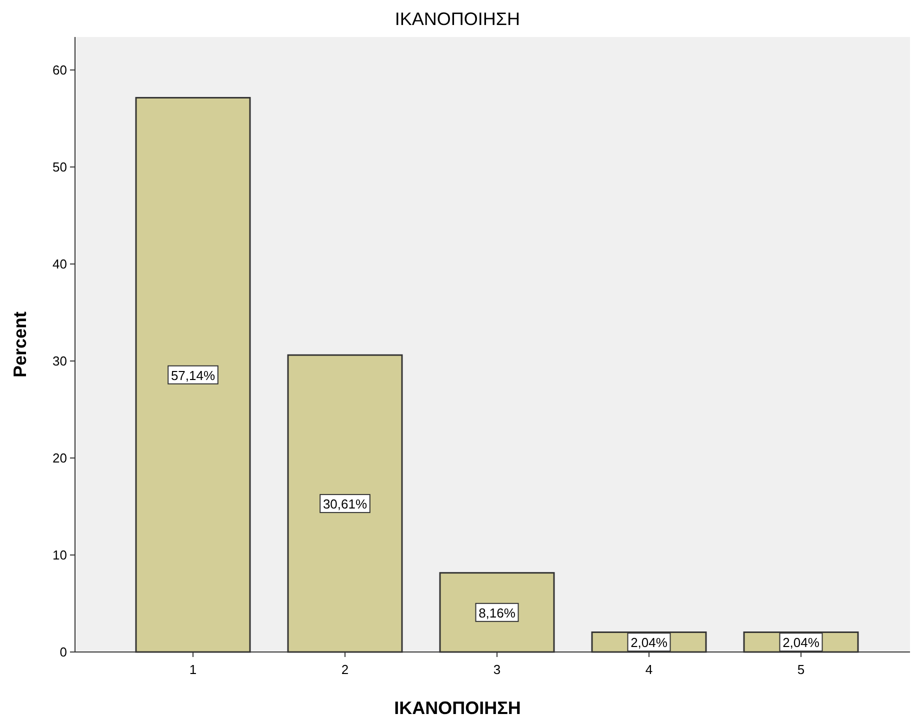 This screenshot has height=722, width=912. I want to click on x-tick-label: 5, so click(801, 669).